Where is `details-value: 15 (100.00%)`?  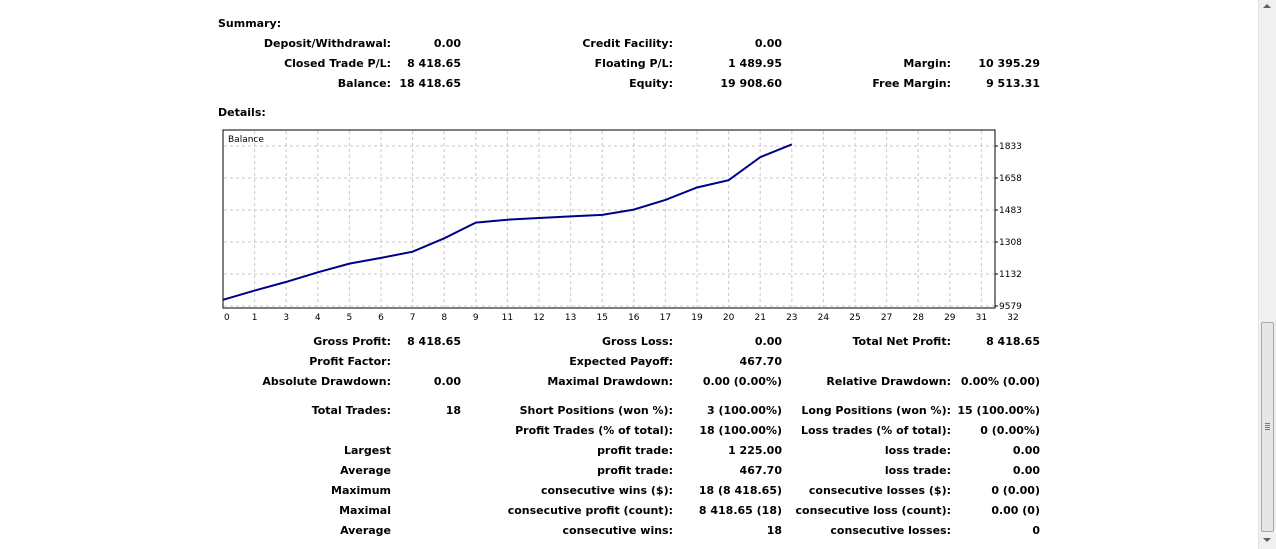
details-value: 15 (100.00%) is located at coordinates (998, 410).